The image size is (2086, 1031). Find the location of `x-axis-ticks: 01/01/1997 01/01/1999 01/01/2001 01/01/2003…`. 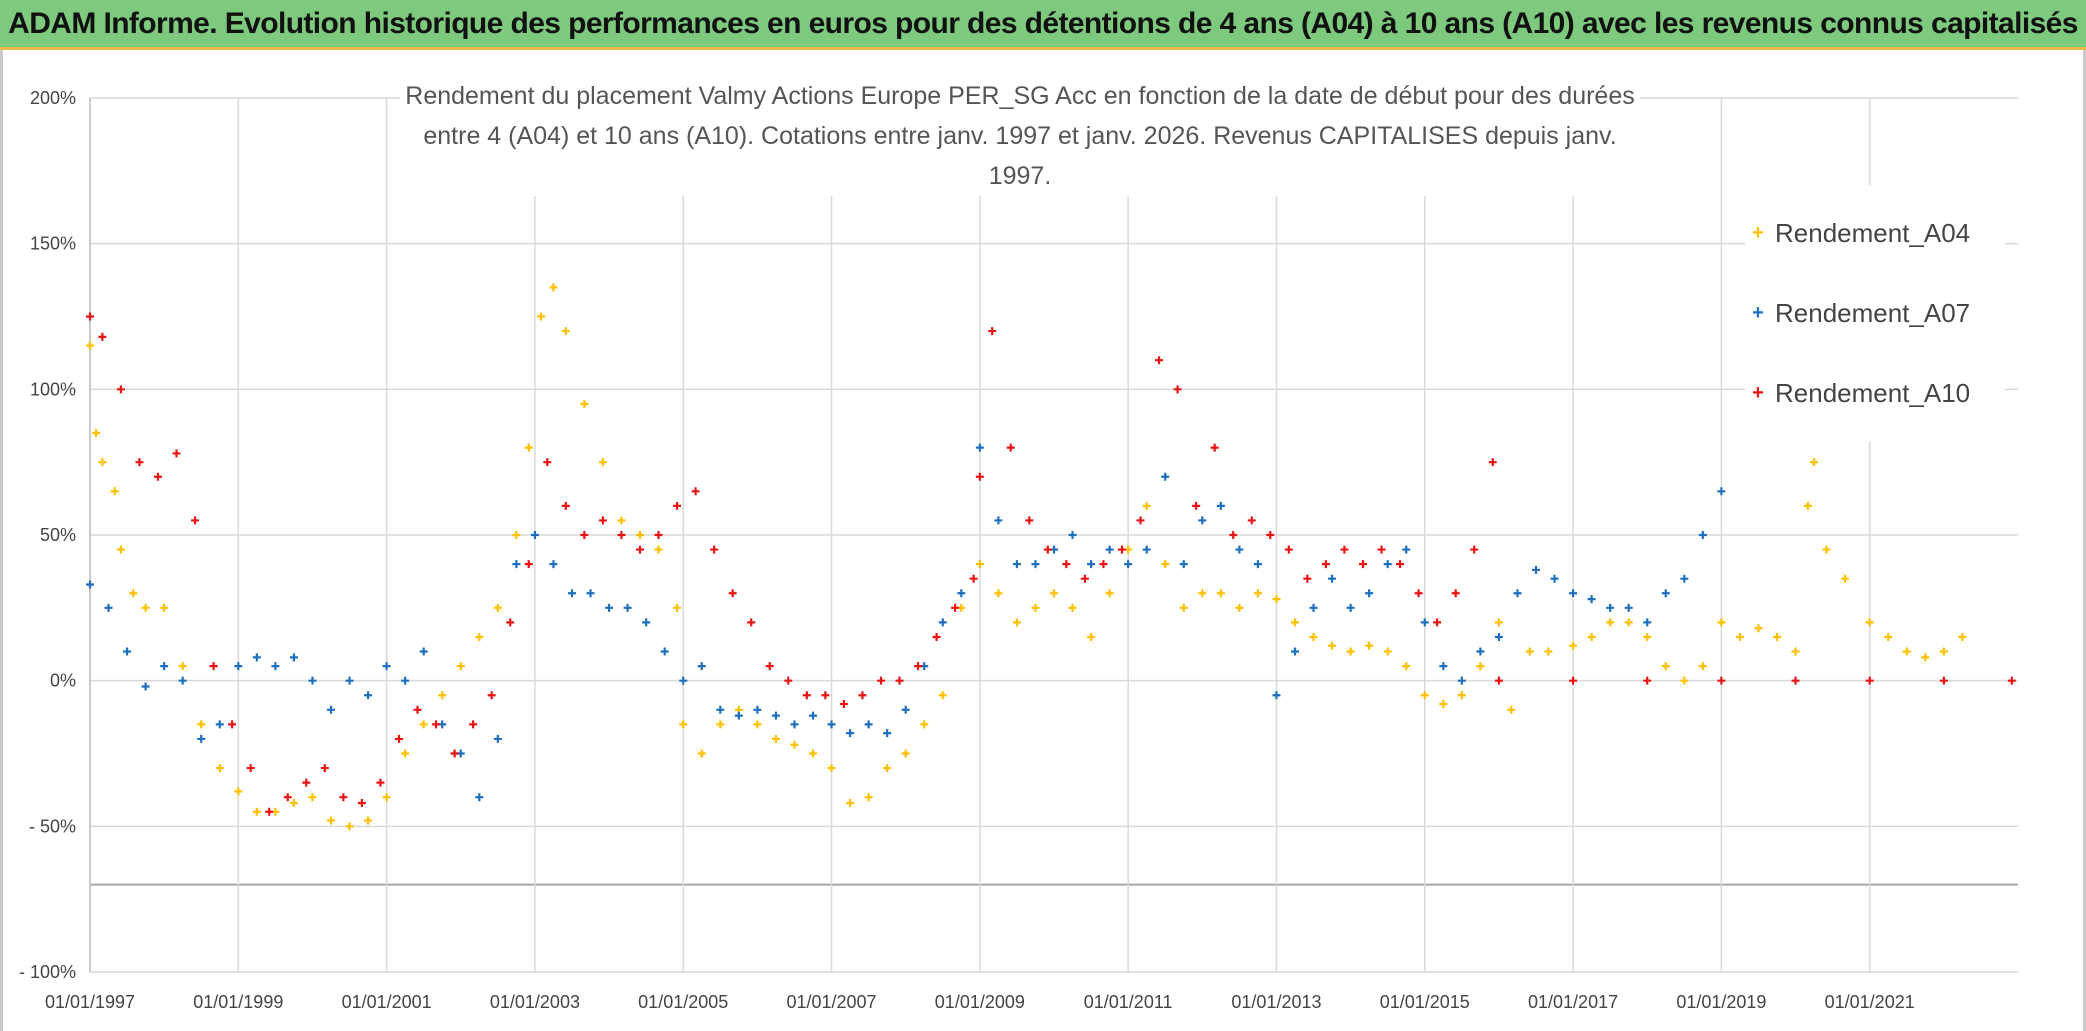

x-axis-ticks: 01/01/1997 01/01/1999 01/01/2001 01/01/2003… is located at coordinates (980, 1002).